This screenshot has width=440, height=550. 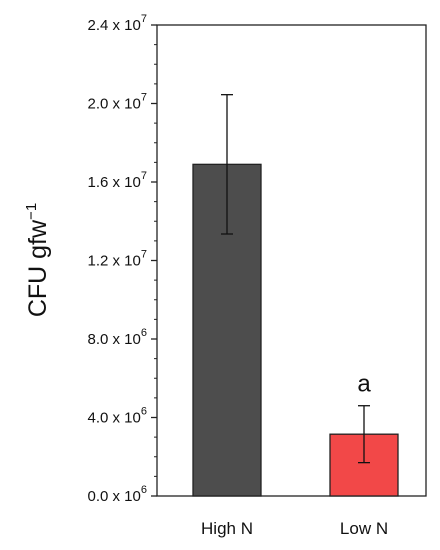 What do you see at coordinates (294, 528) in the screenshot?
I see `x-axis-labels: High N Low N` at bounding box center [294, 528].